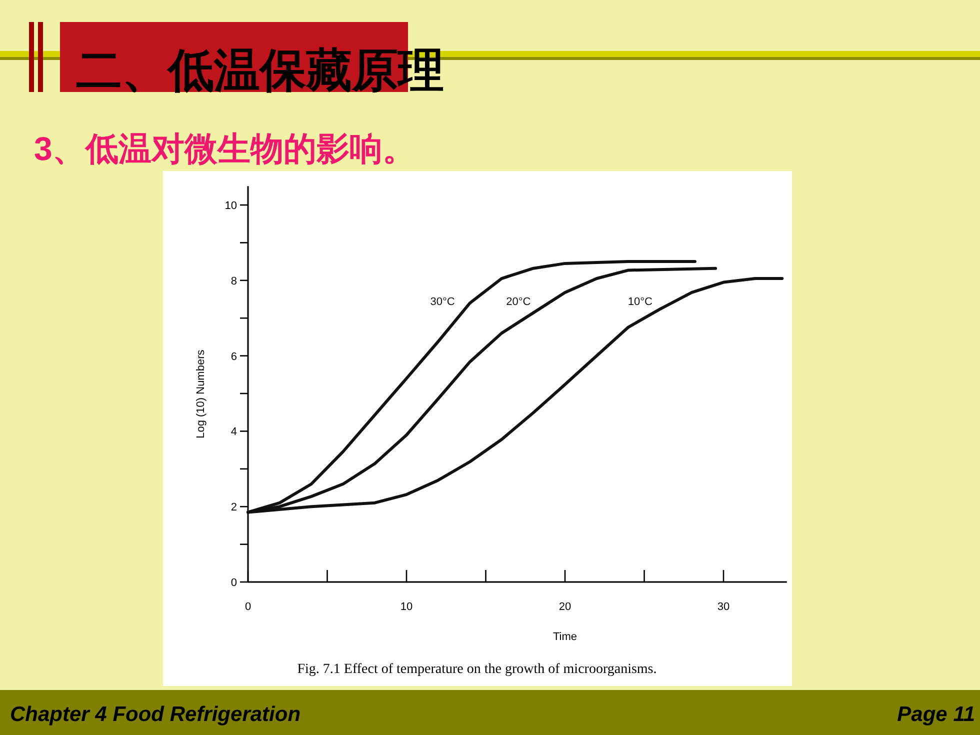  Describe the element at coordinates (565, 637) in the screenshot. I see `x-axis-title: Time` at that location.